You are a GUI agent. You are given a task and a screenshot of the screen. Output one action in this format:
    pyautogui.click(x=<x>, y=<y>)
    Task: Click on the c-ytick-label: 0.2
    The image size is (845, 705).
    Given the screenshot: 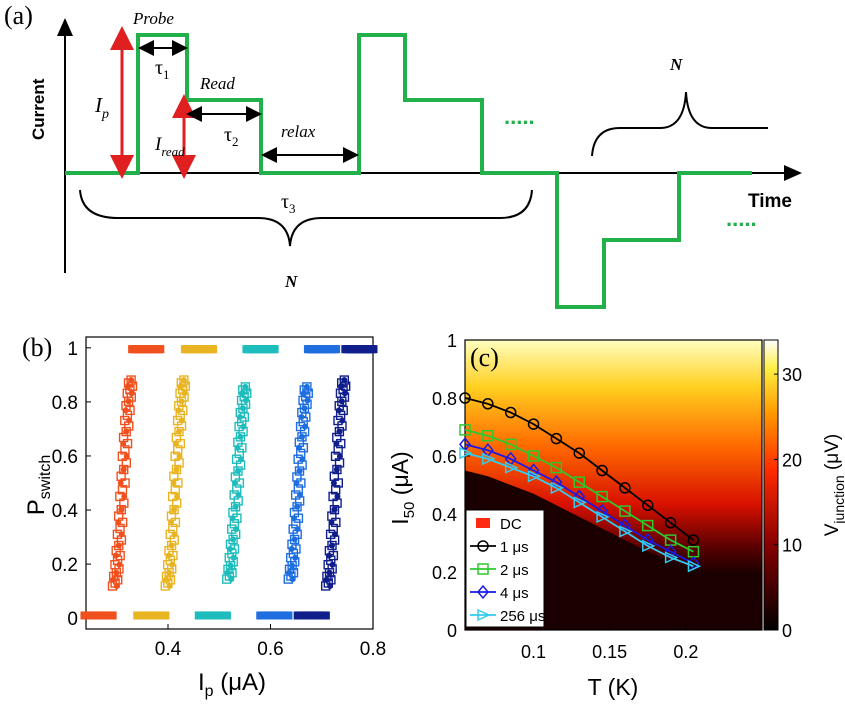 What is the action you would take?
    pyautogui.click(x=444, y=573)
    